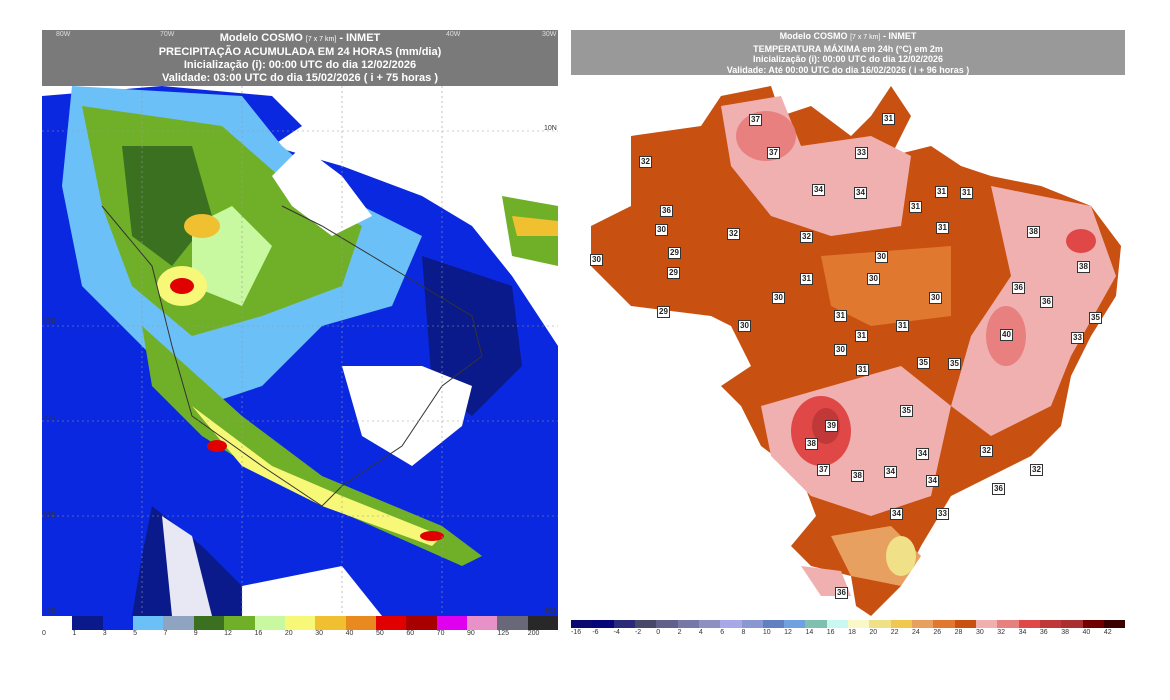 Image resolution: width=1170 pixels, height=700 pixels. I want to click on colorbar-label: 7, so click(165, 633).